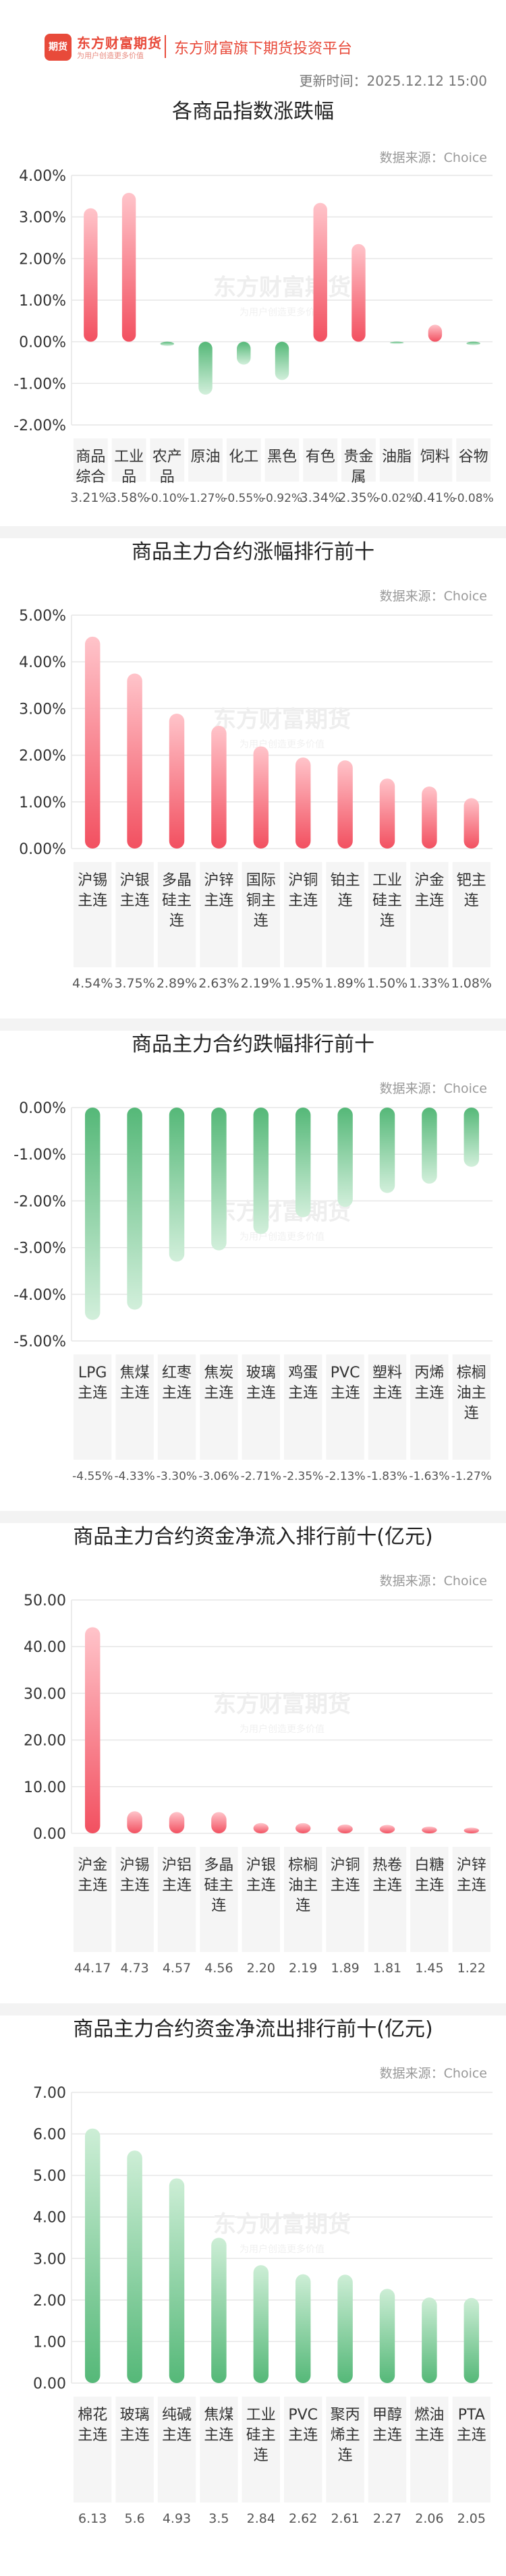 The image size is (506, 2576). I want to click on x-category-label: 沪锡, so click(135, 1865).